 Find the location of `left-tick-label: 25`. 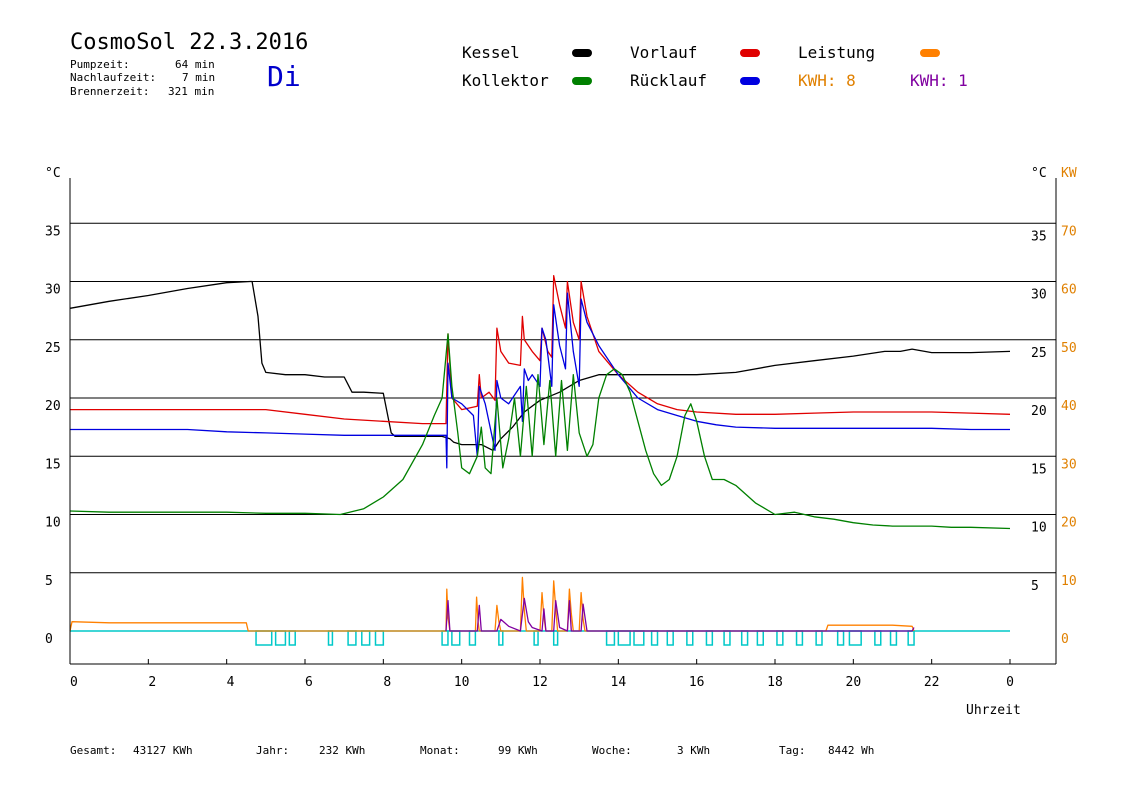

left-tick-label: 25 is located at coordinates (53, 348).